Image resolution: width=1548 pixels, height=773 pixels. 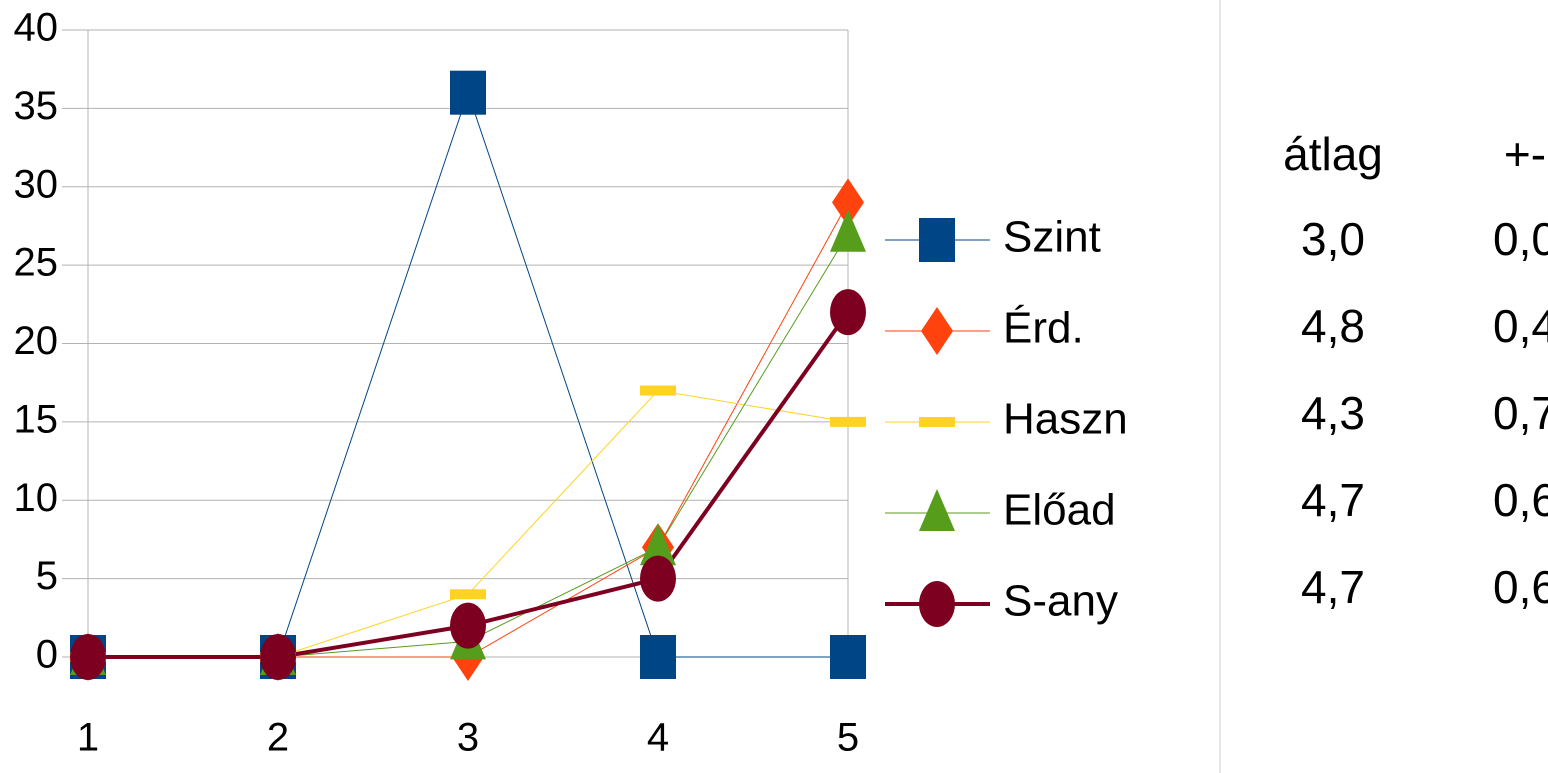 What do you see at coordinates (1043, 328) in the screenshot?
I see `legend-label: Érd.` at bounding box center [1043, 328].